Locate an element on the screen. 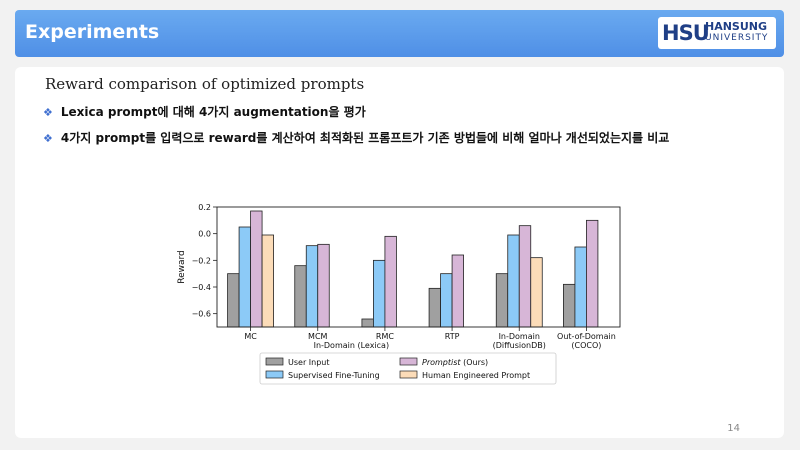 The height and width of the screenshot is (450, 800). x-tick-label: Out-of-Domain is located at coordinates (586, 336).